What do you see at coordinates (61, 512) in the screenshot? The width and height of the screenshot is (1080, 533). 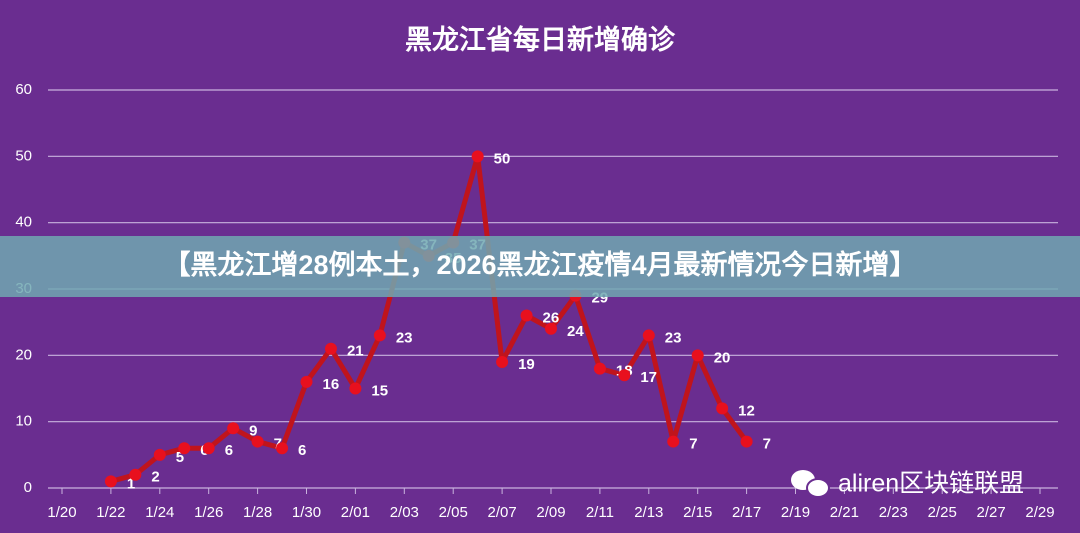 I see `x-tick-label: 1/20` at bounding box center [61, 512].